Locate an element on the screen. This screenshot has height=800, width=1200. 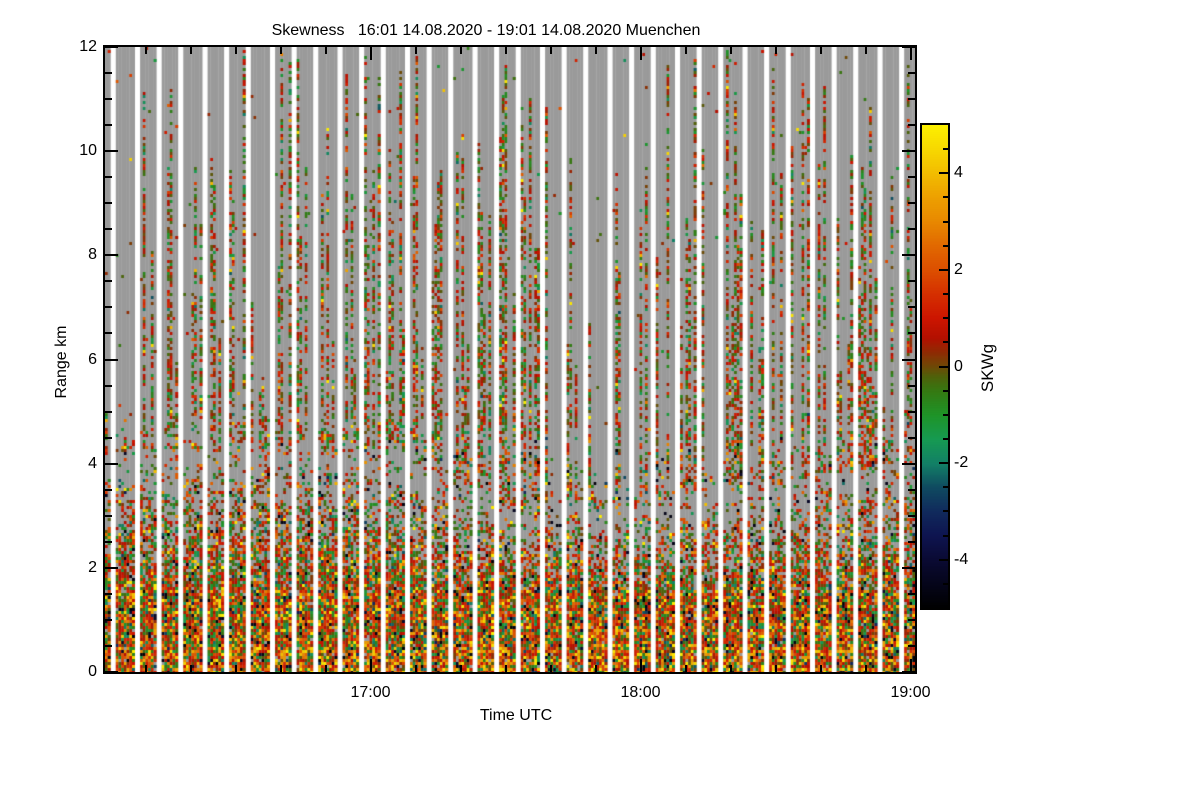
y-tick-label: 2 is located at coordinates (92, 567).